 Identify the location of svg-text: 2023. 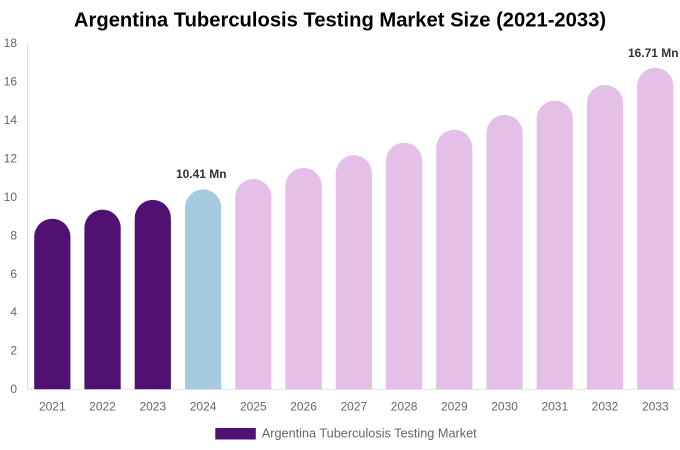
(152, 406).